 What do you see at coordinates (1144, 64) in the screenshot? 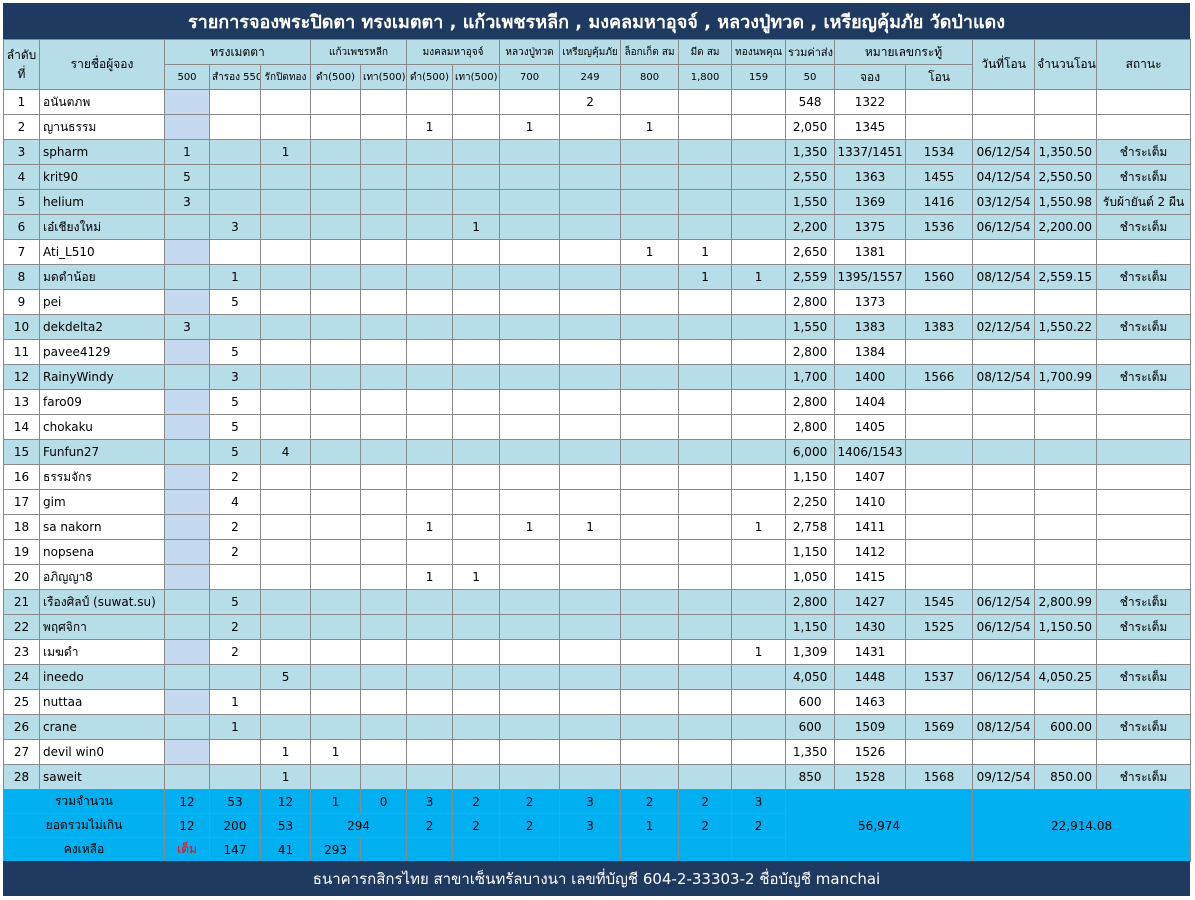
I see `col-status-header: สถานะ` at bounding box center [1144, 64].